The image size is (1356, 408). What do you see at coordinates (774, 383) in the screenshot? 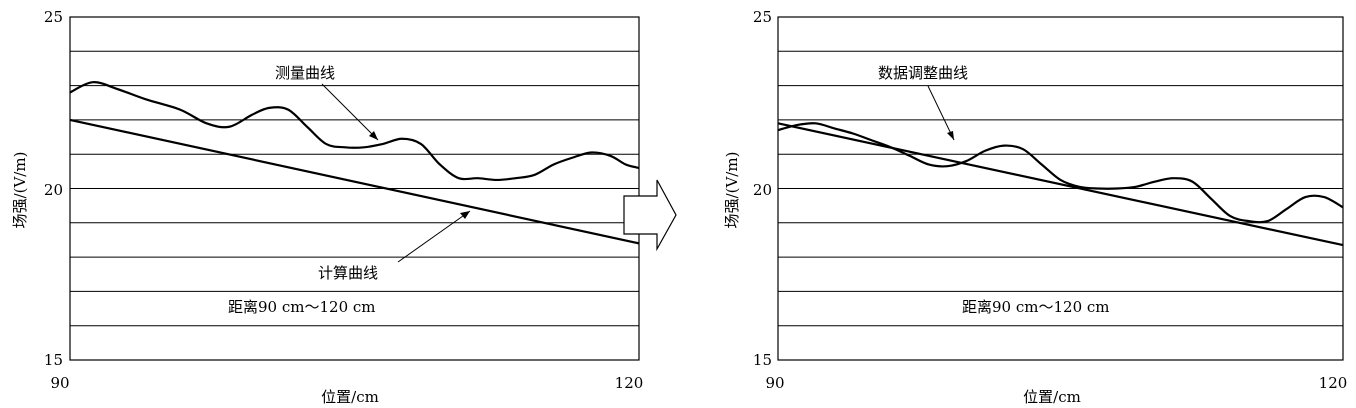
I see `right-x-tick-90: 90` at bounding box center [774, 383].